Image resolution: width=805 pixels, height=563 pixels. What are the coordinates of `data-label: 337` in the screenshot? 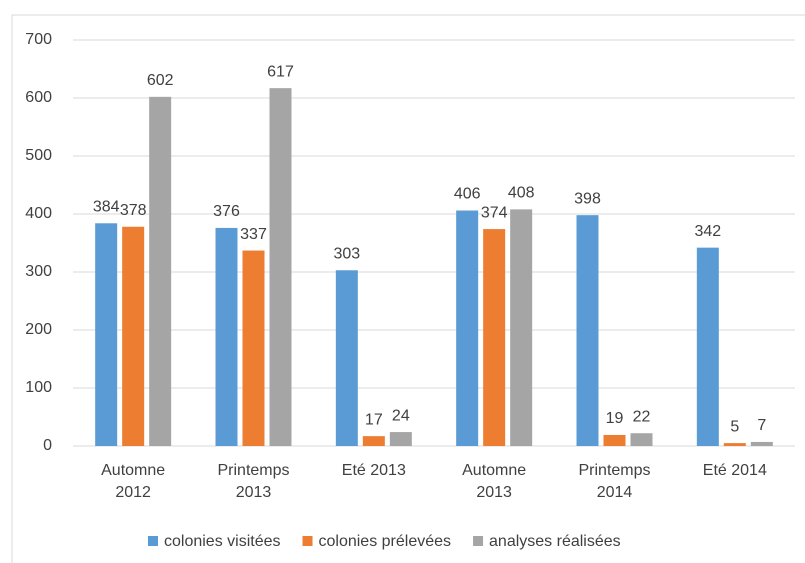 It's located at (253, 234).